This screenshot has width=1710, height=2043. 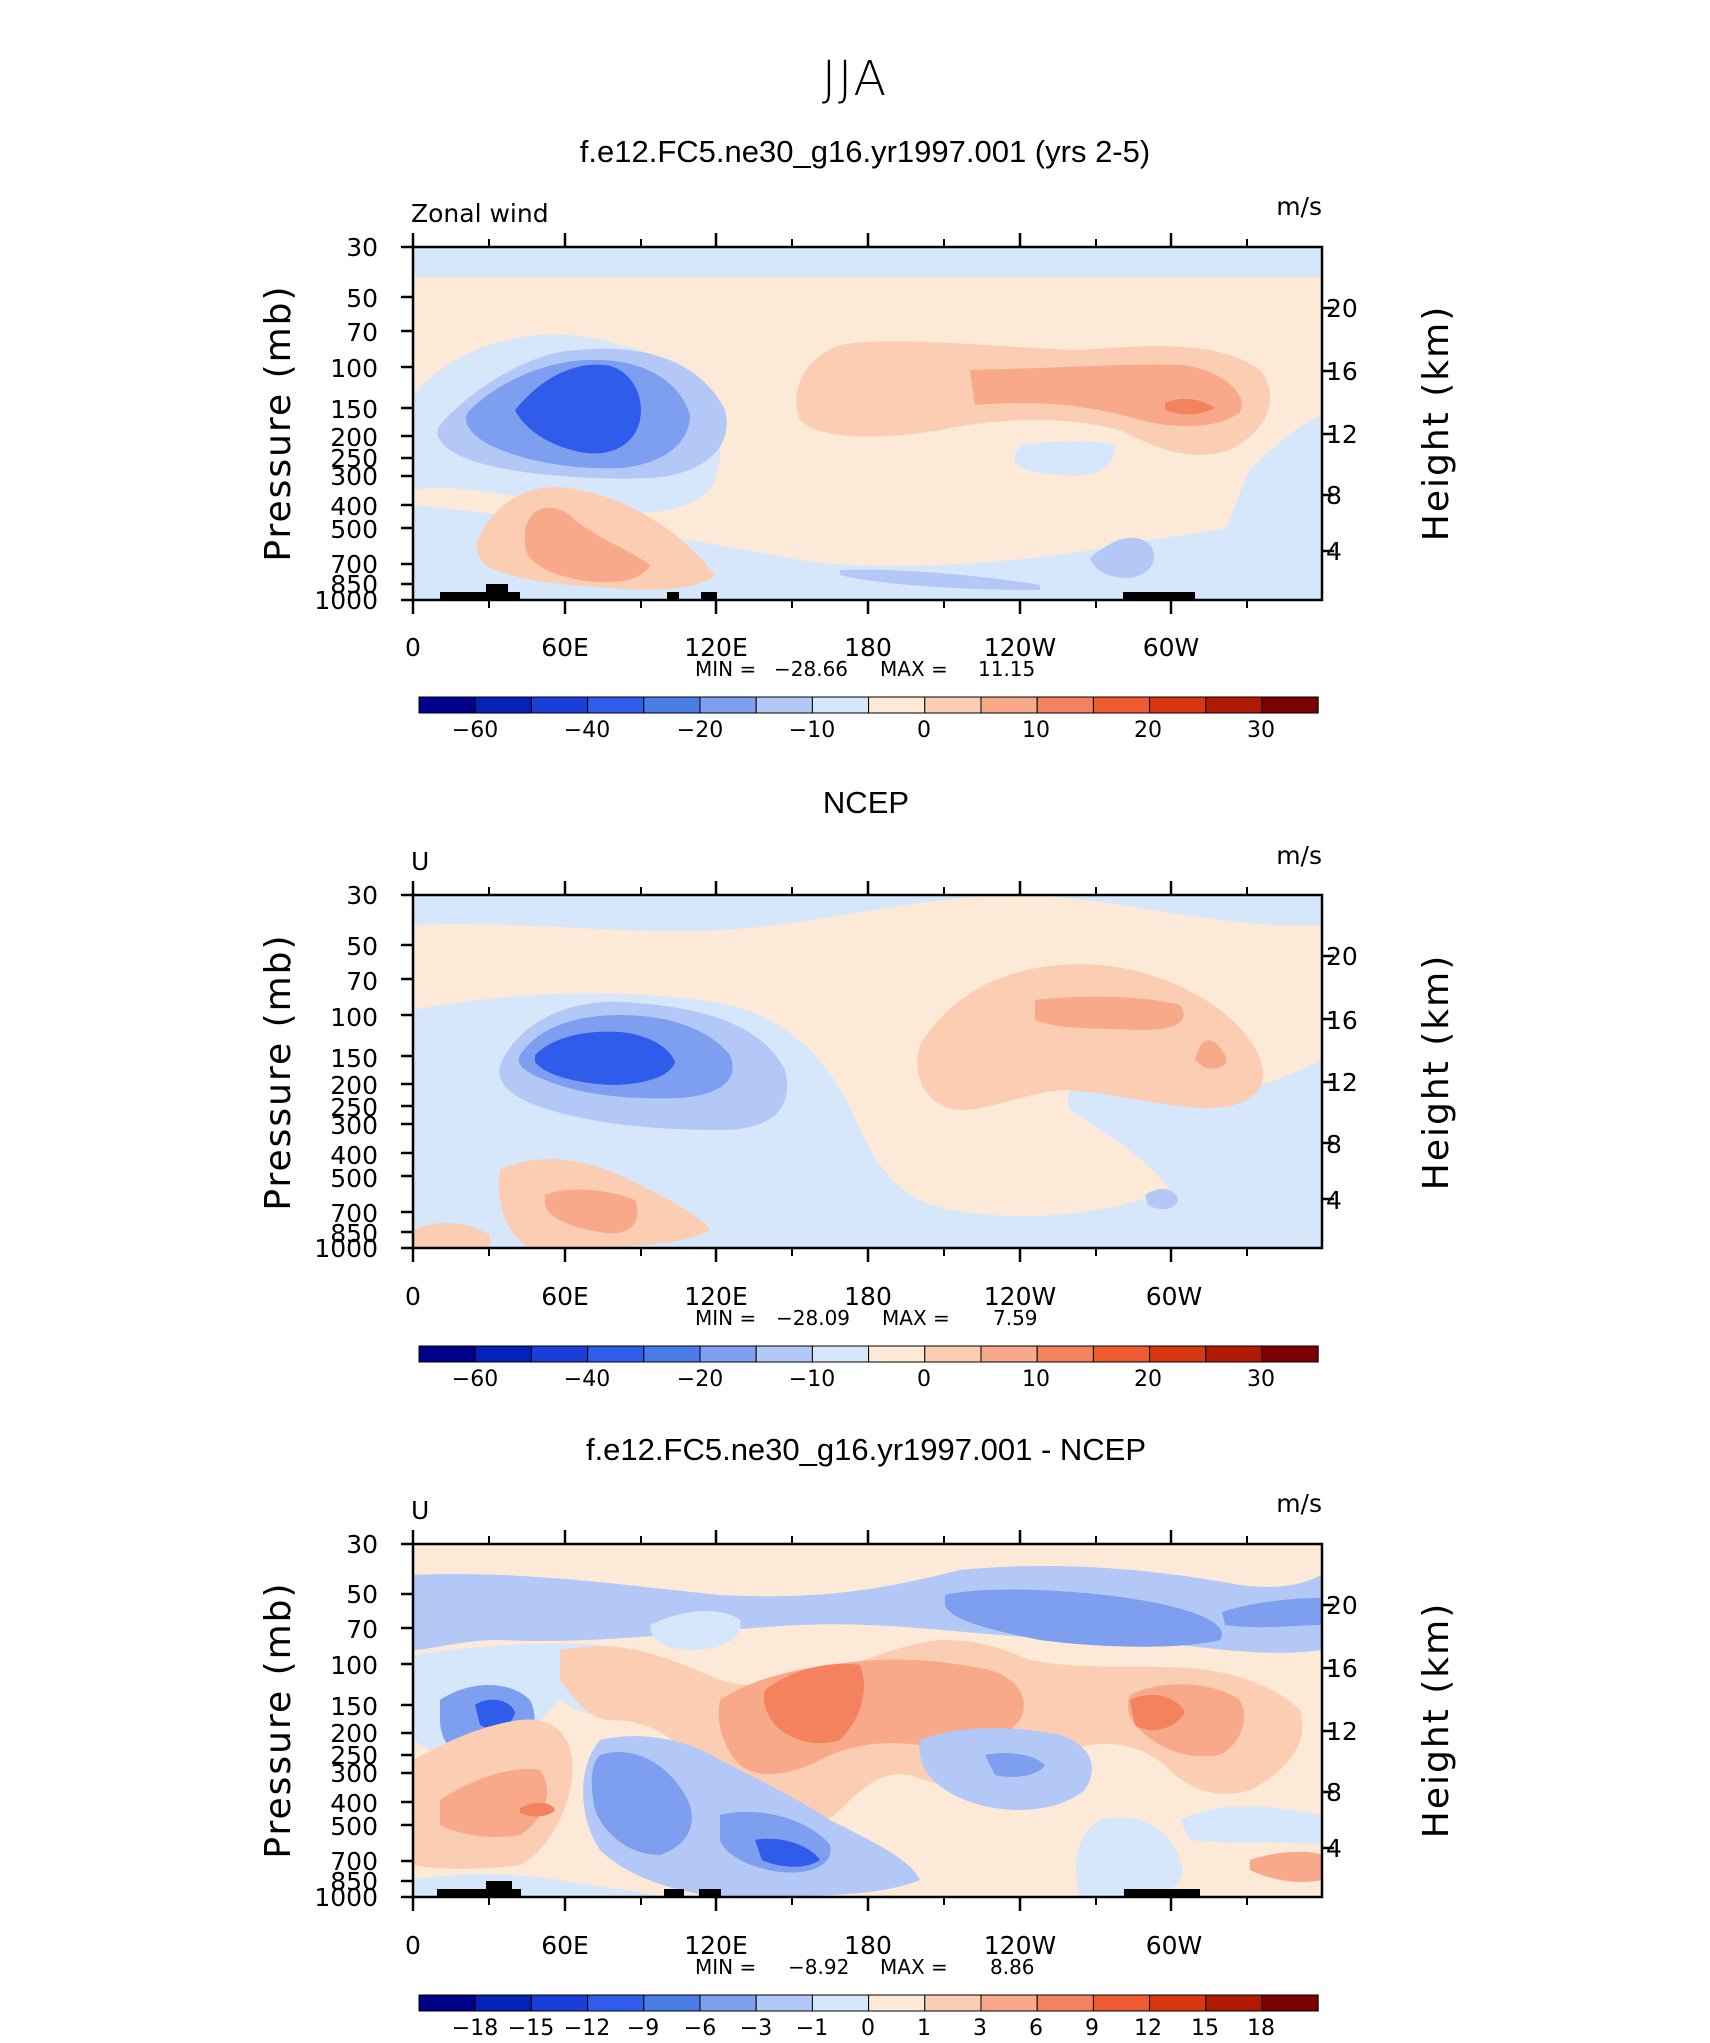 What do you see at coordinates (855, 79) in the screenshot?
I see `main-title: JJA` at bounding box center [855, 79].